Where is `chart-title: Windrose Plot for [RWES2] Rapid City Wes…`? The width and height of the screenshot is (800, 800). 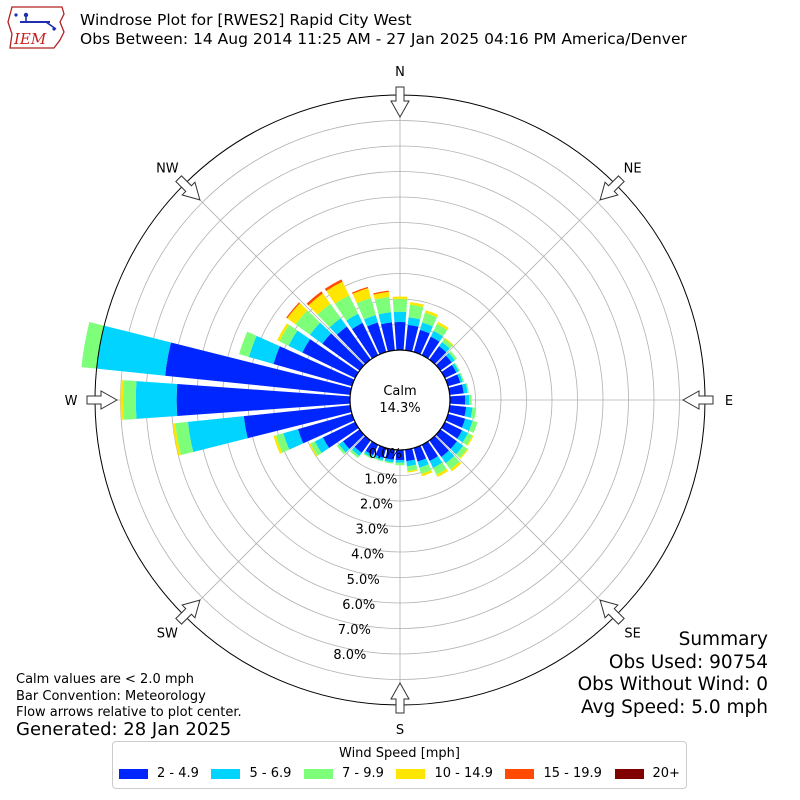 chart-title: Windrose Plot for [RWES2] Rapid City Wes… is located at coordinates (246, 20).